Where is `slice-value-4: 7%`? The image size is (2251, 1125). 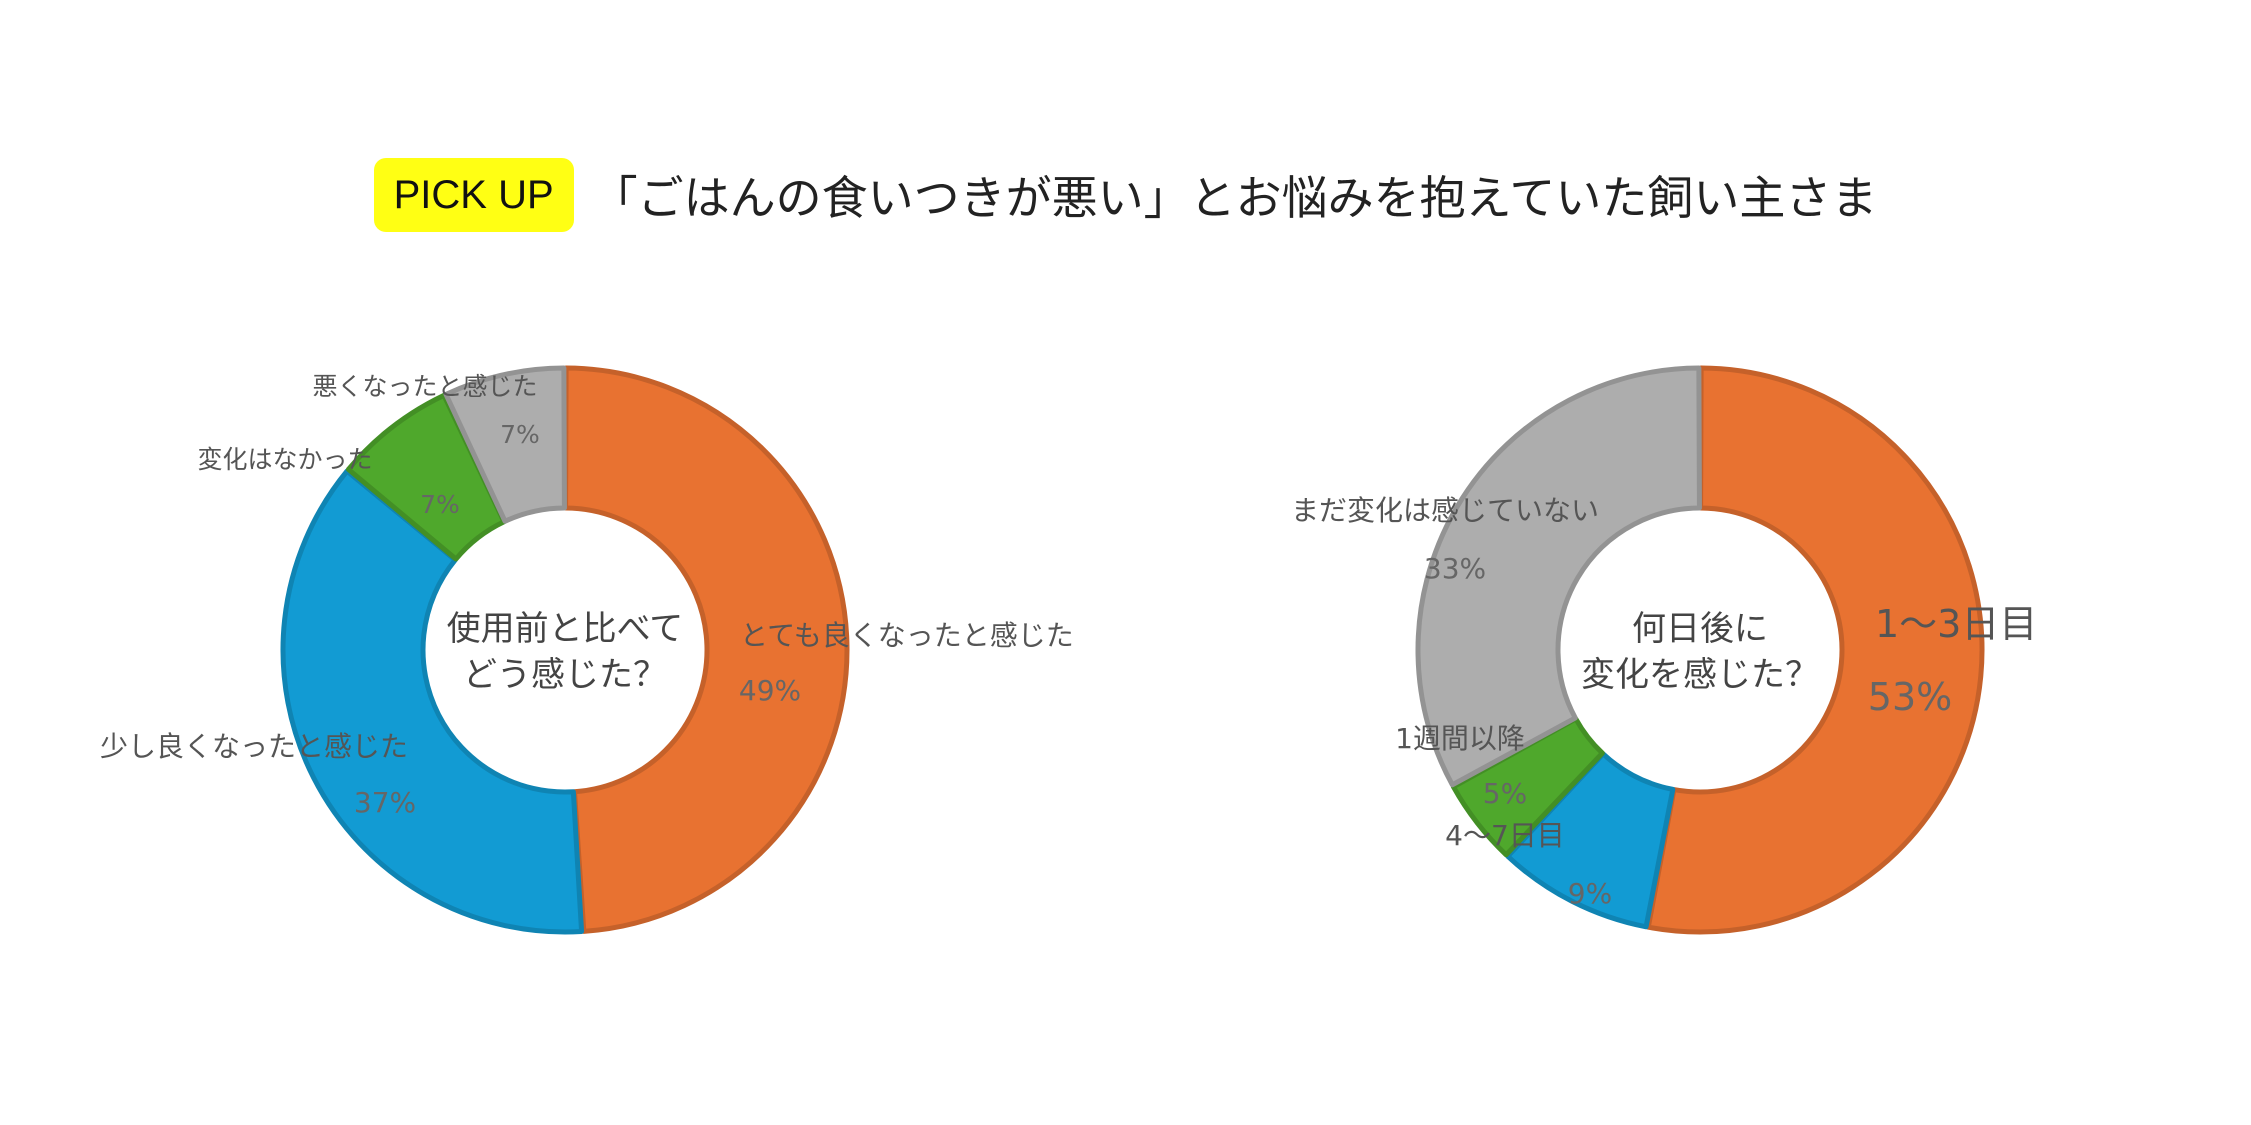 slice-value-4: 7% is located at coordinates (520, 434).